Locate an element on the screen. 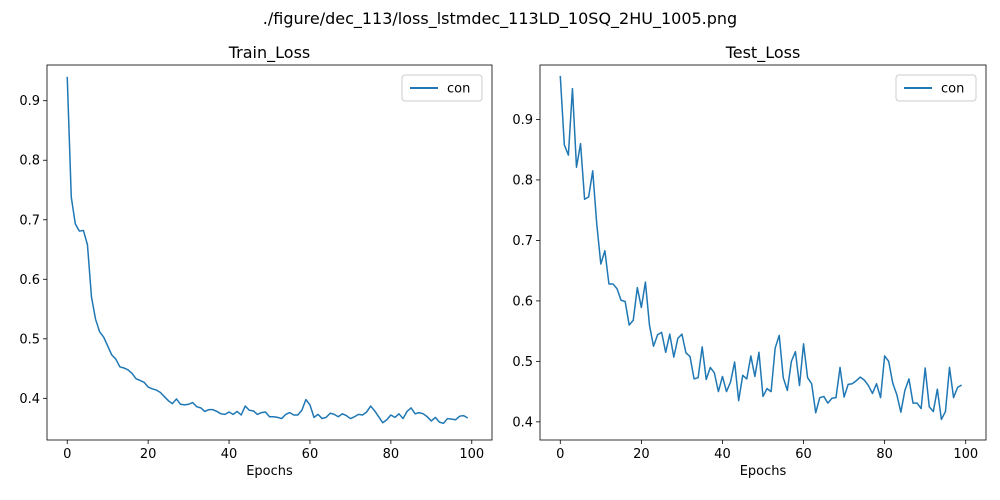 The height and width of the screenshot is (500, 1000). test-y-tick-label: 0.6 is located at coordinates (522, 301).